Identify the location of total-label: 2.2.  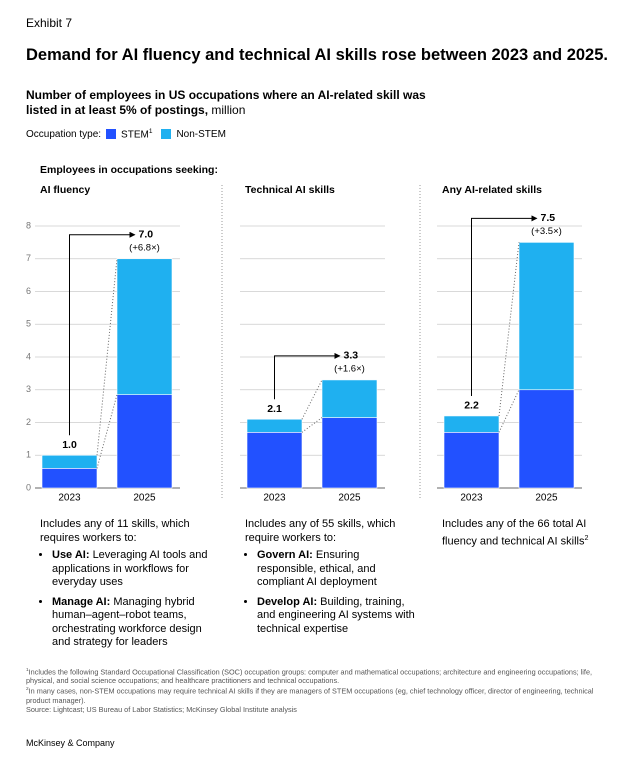
(471, 406).